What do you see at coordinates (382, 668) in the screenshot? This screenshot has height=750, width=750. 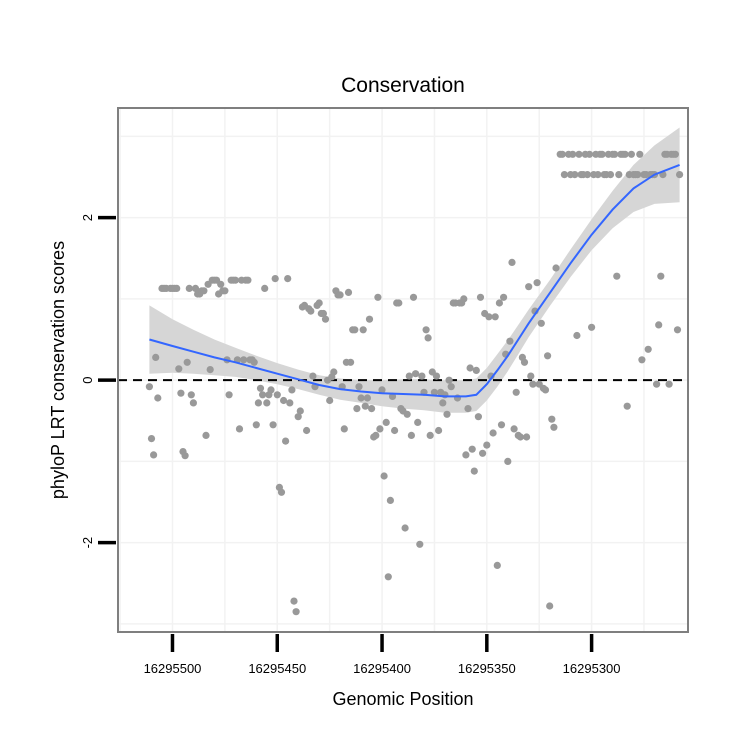 I see `x-tick-label: 16295400` at bounding box center [382, 668].